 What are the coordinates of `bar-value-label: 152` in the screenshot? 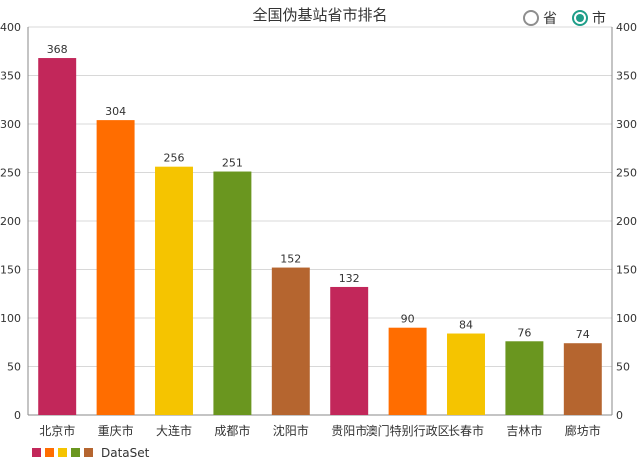 It's located at (290, 259).